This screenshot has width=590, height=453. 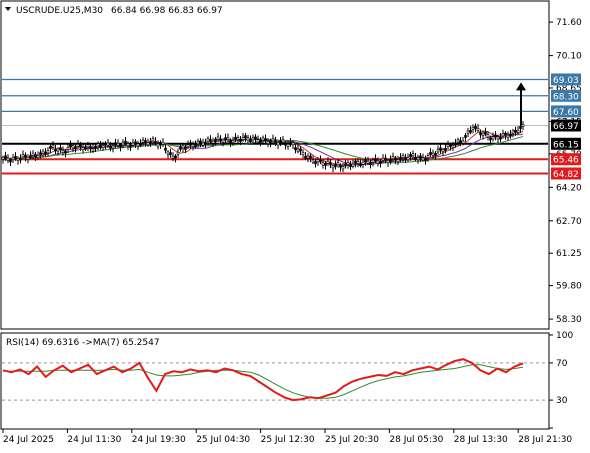 What do you see at coordinates (566, 173) in the screenshot?
I see `price-tag` at bounding box center [566, 173].